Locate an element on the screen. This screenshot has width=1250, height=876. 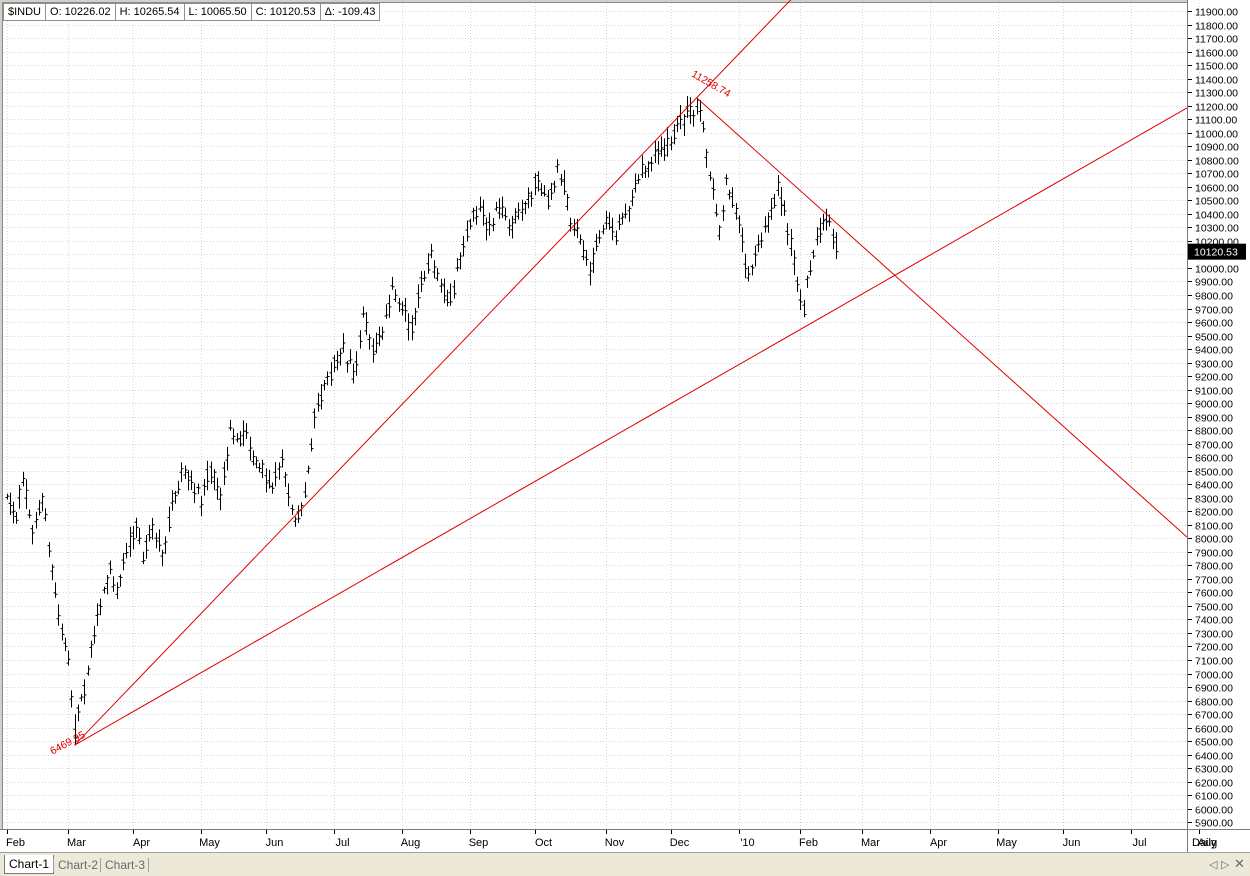
date-axis-panel is located at coordinates (625, 841).